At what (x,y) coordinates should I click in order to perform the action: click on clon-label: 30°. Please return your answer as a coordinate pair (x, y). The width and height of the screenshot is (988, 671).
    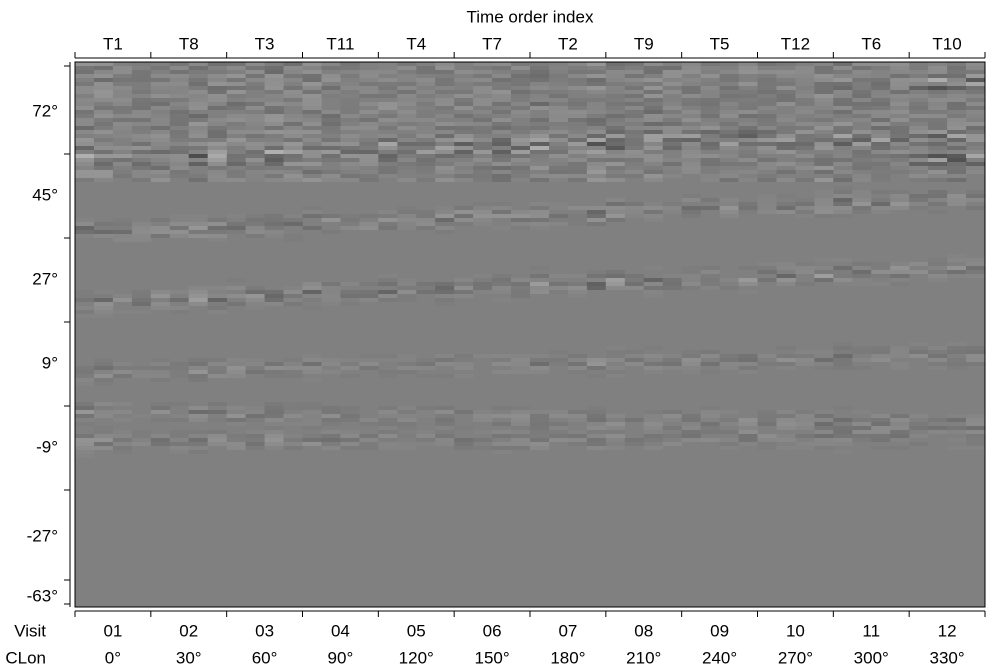
    Looking at the image, I should click on (189, 657).